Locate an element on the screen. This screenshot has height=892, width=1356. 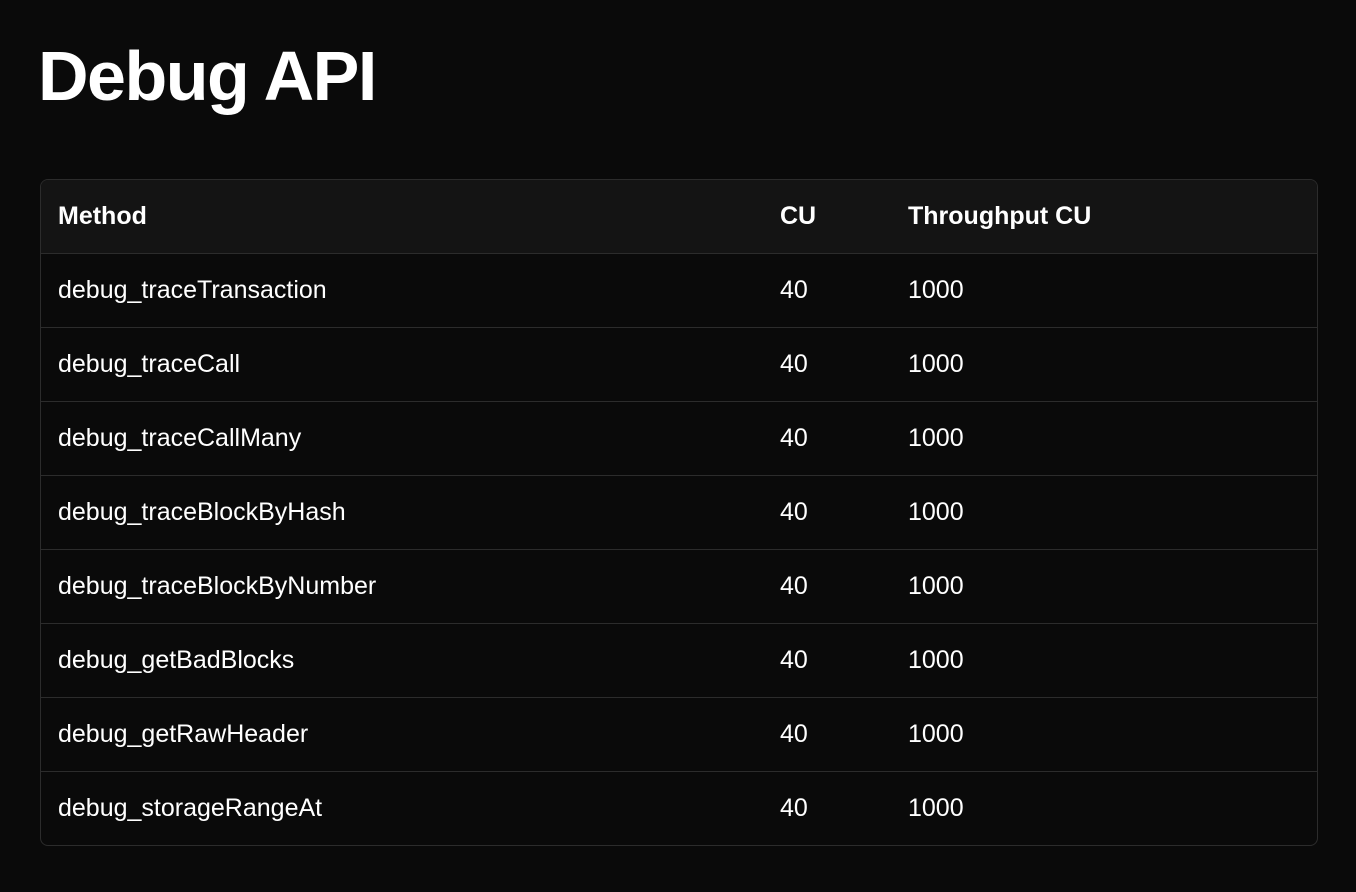
table-row: debug_traceCall 40 1000 is located at coordinates (679, 364).